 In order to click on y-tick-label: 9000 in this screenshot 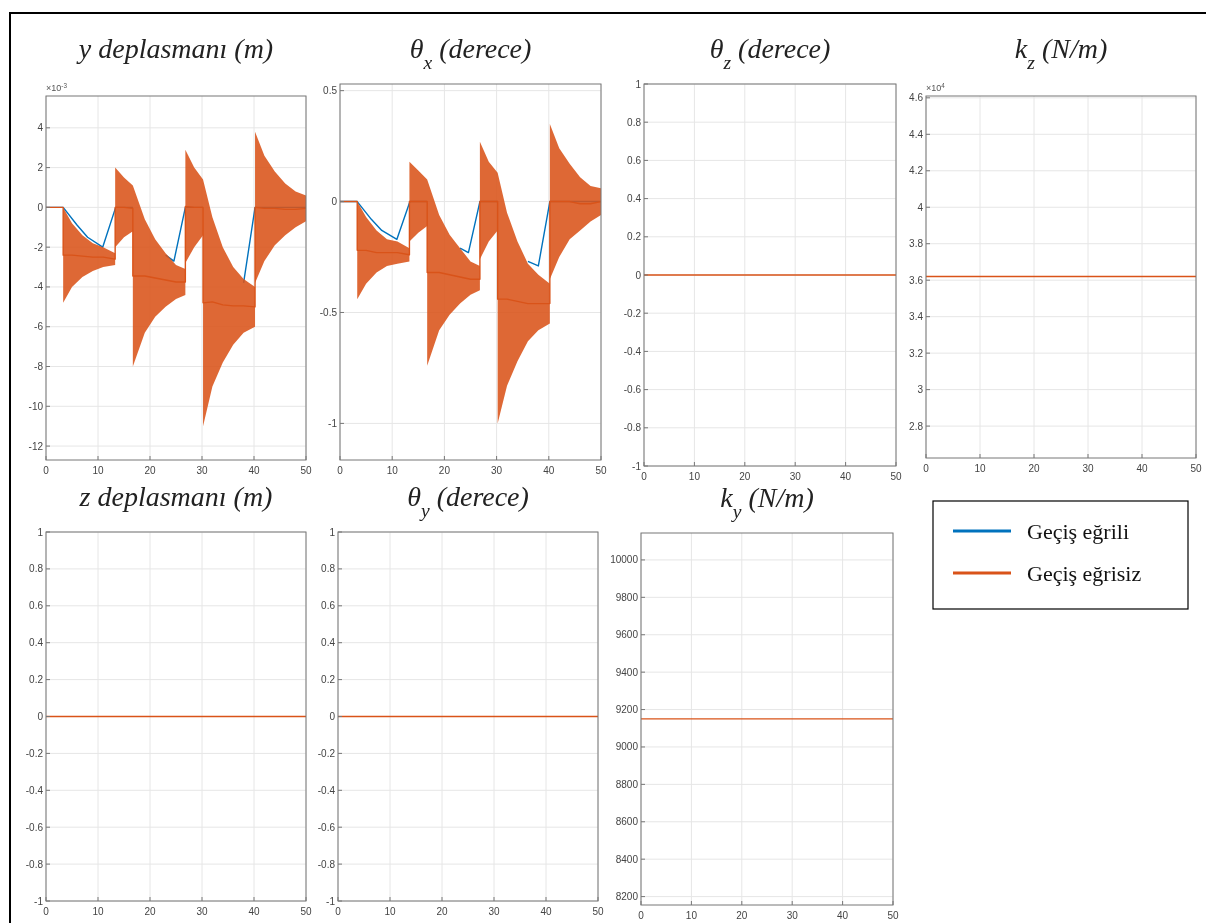, I will do `click(627, 747)`.